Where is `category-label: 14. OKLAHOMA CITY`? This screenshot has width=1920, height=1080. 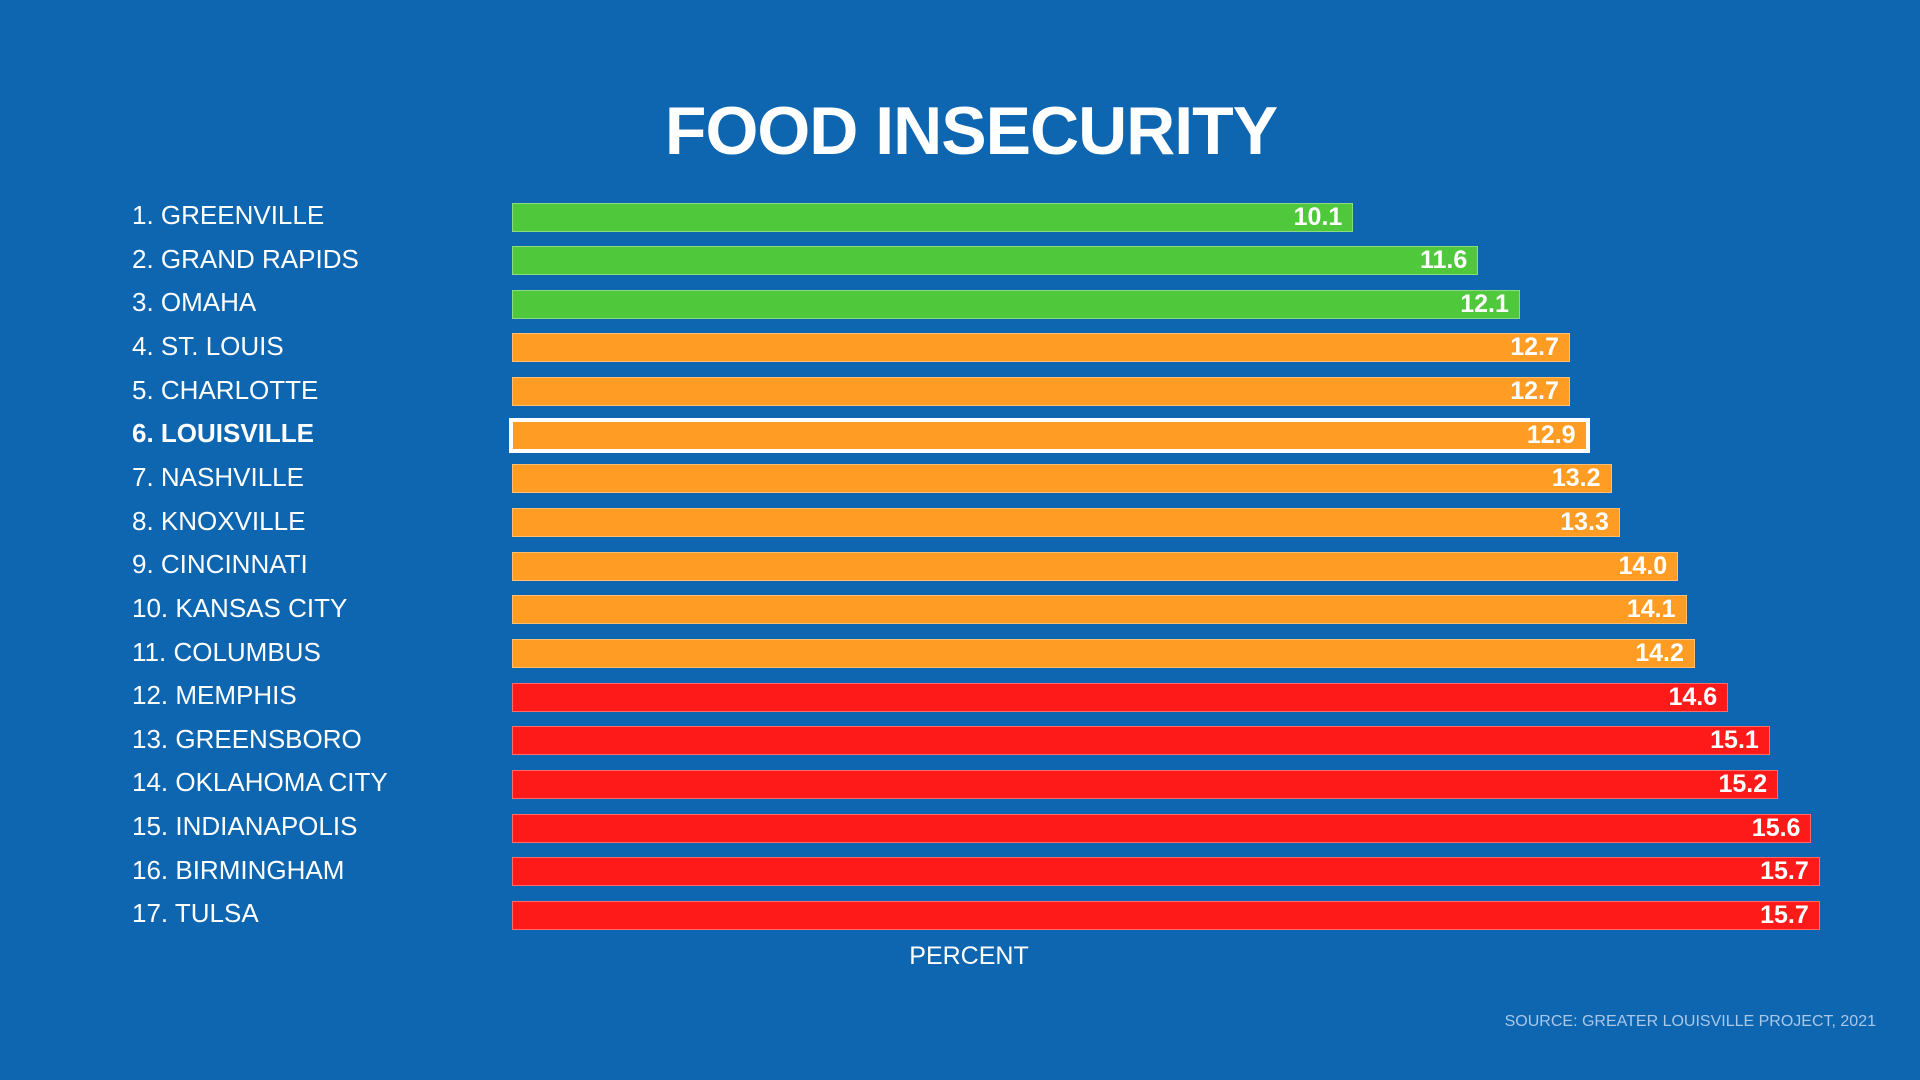 category-label: 14. OKLAHOMA CITY is located at coordinates (260, 782).